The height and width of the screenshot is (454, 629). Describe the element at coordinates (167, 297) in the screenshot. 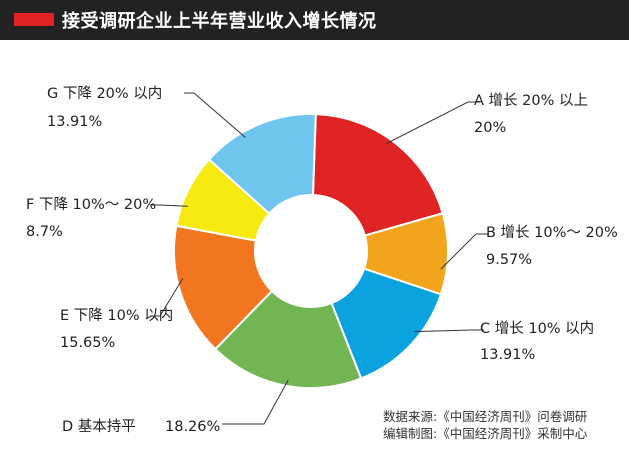

I see `callout-line-e` at that location.